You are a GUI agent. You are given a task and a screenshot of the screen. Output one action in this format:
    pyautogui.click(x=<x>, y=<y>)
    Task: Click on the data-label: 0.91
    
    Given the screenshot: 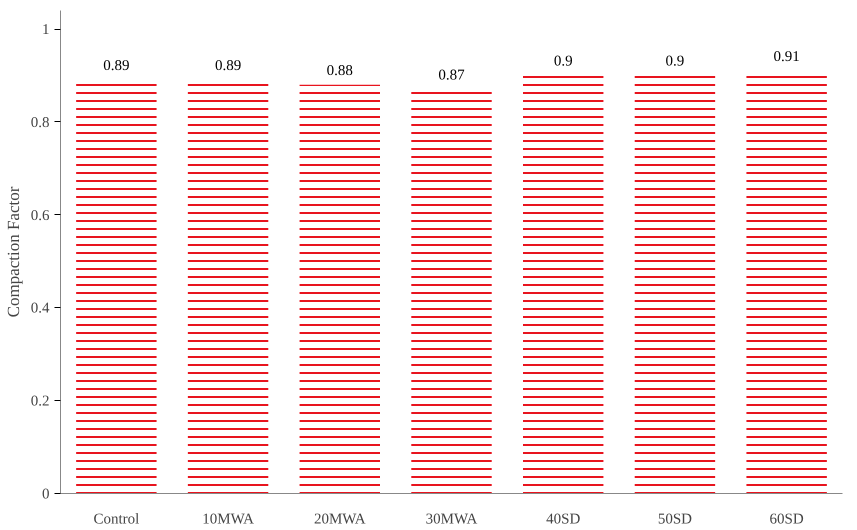 What is the action you would take?
    pyautogui.click(x=787, y=56)
    